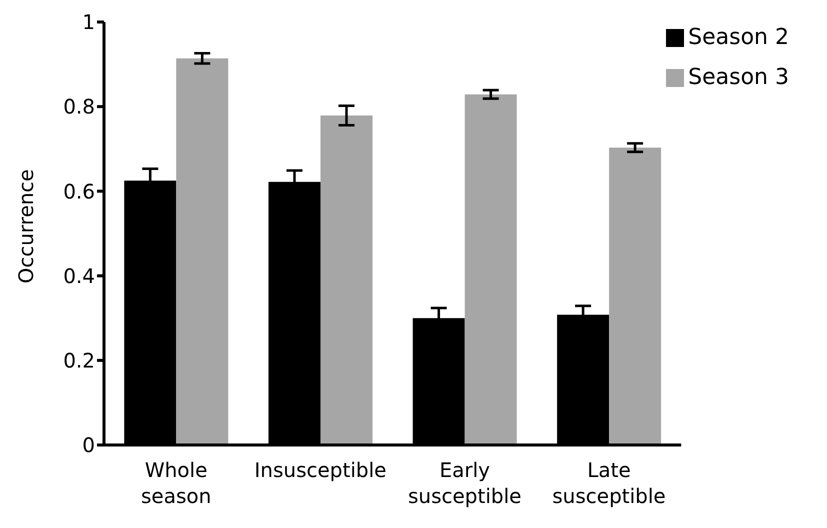 The height and width of the screenshot is (528, 827). What do you see at coordinates (88, 445) in the screenshot?
I see `y-tick-label: 0` at bounding box center [88, 445].